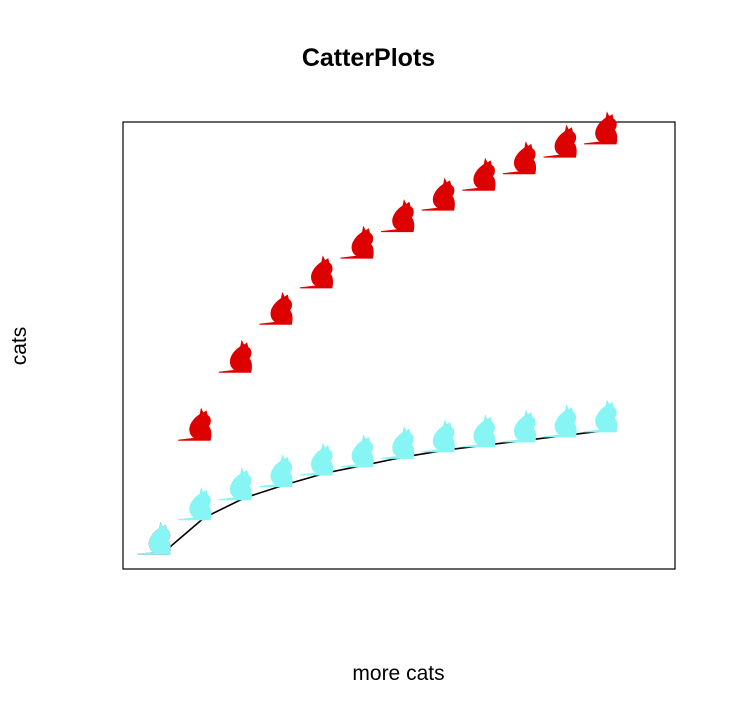 The width and height of the screenshot is (737, 722). What do you see at coordinates (398, 673) in the screenshot?
I see `x-axis-label: more cats` at bounding box center [398, 673].